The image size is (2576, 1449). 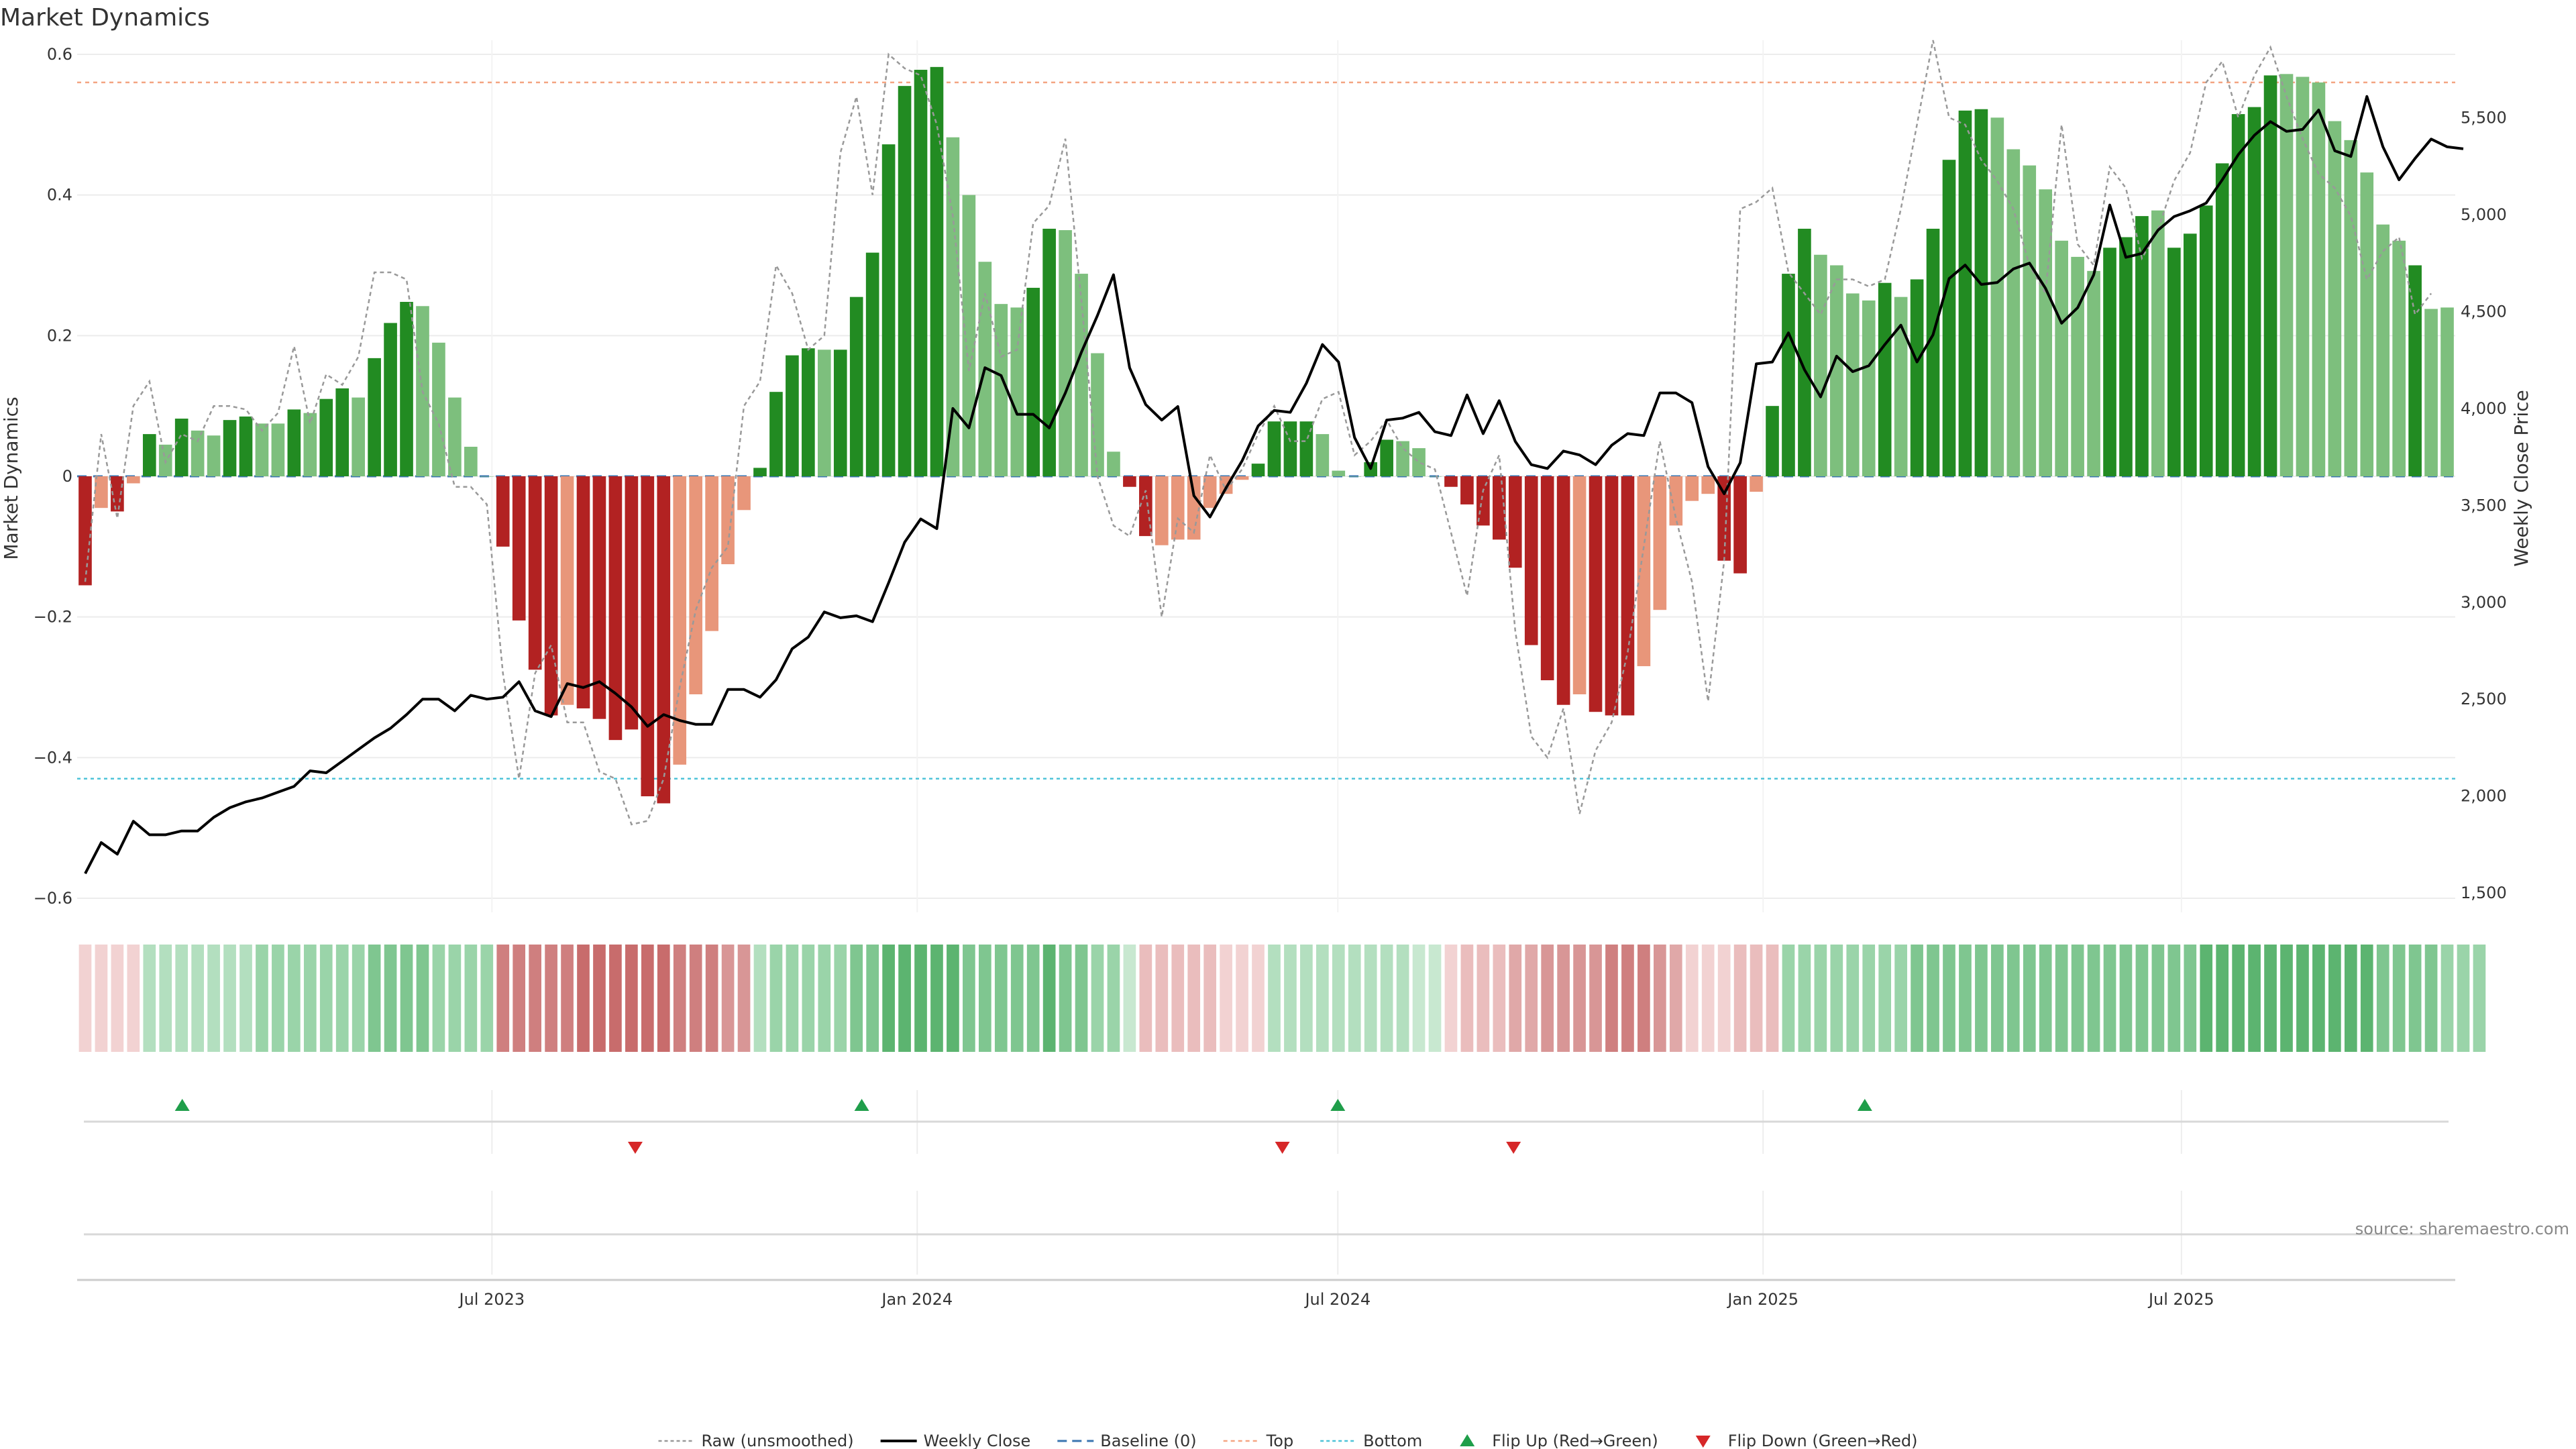 What do you see at coordinates (59, 54) in the screenshot?
I see `y-tick-label: 0.6` at bounding box center [59, 54].